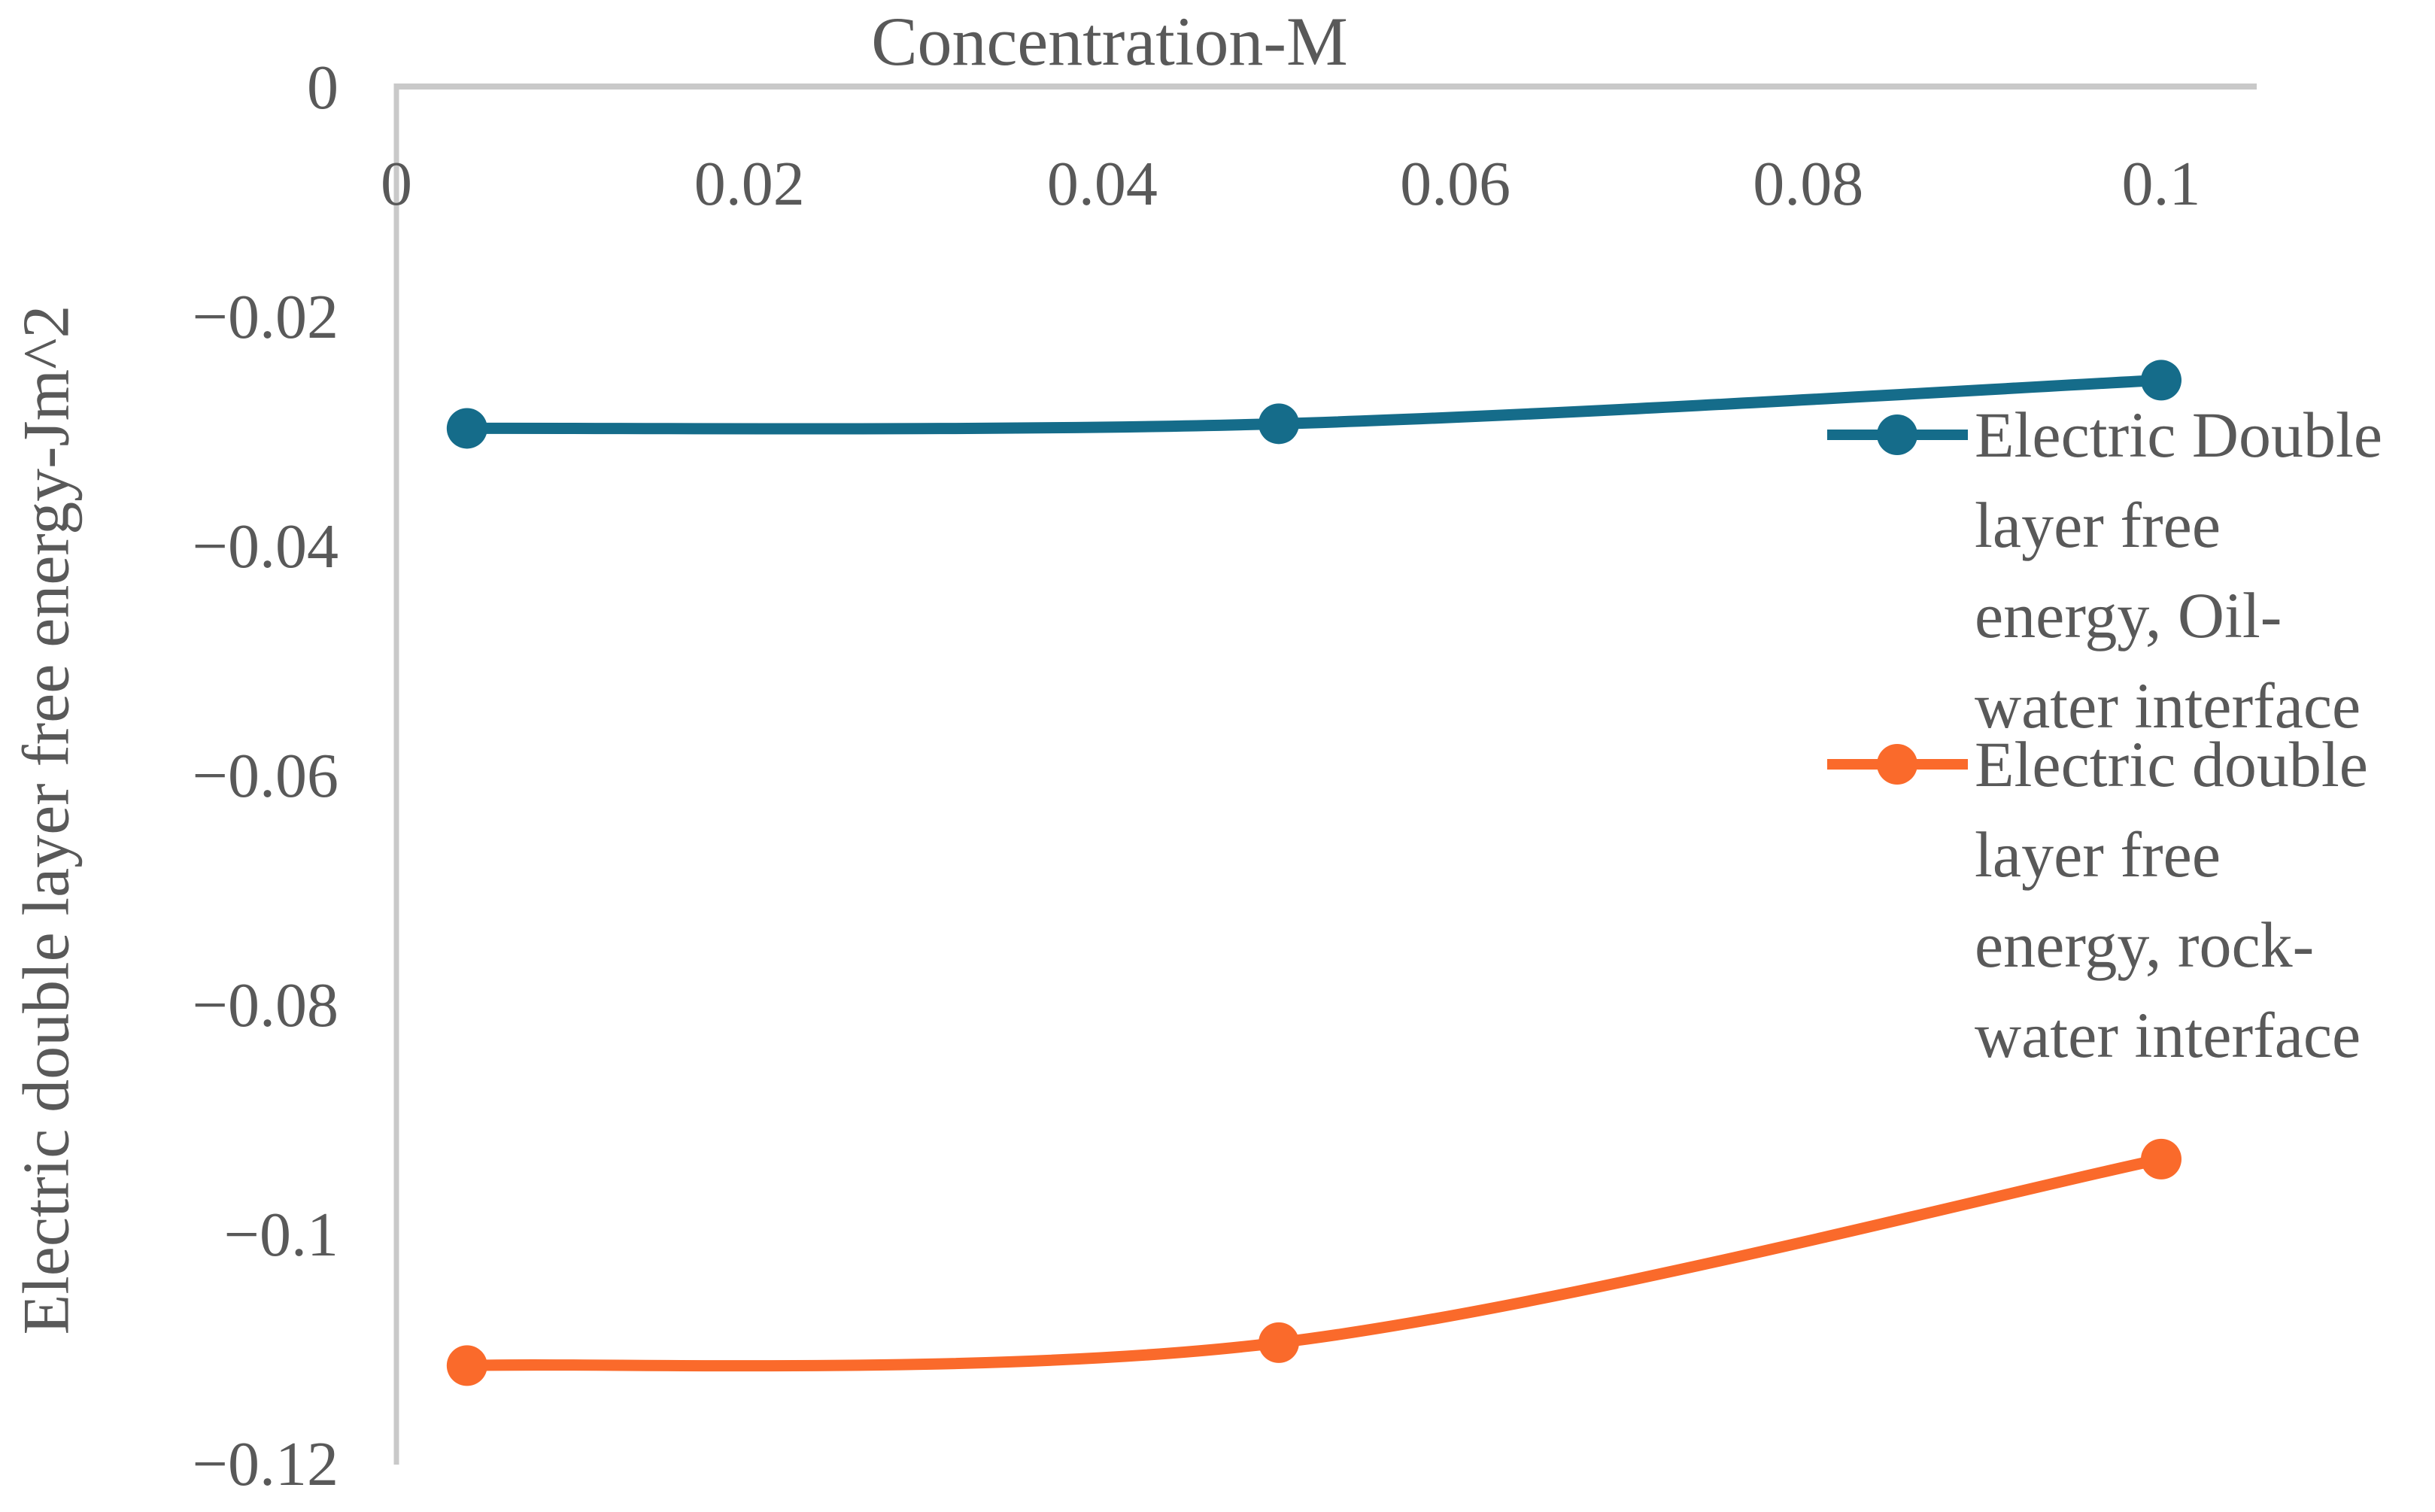 Image resolution: width=2435 pixels, height=1512 pixels. I want to click on y-tick-label: 0, so click(323, 88).